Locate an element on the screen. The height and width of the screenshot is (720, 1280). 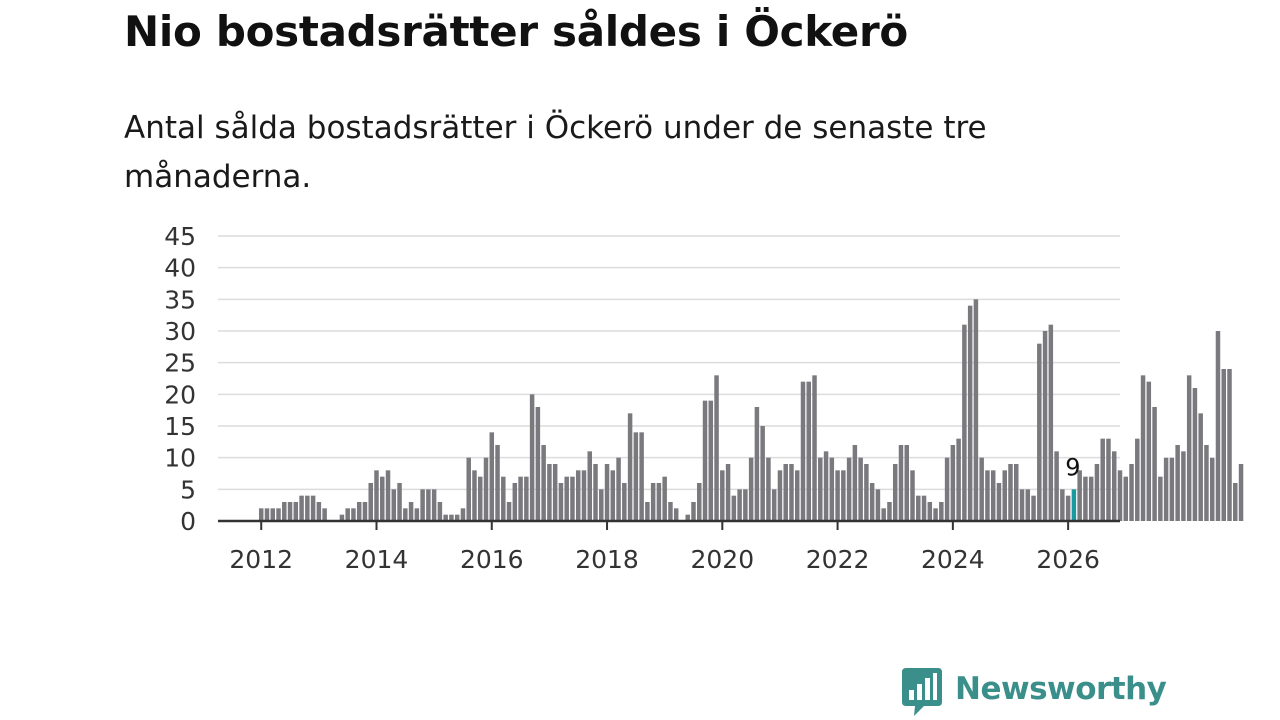
x-tick-label: 2022 is located at coordinates (838, 559).